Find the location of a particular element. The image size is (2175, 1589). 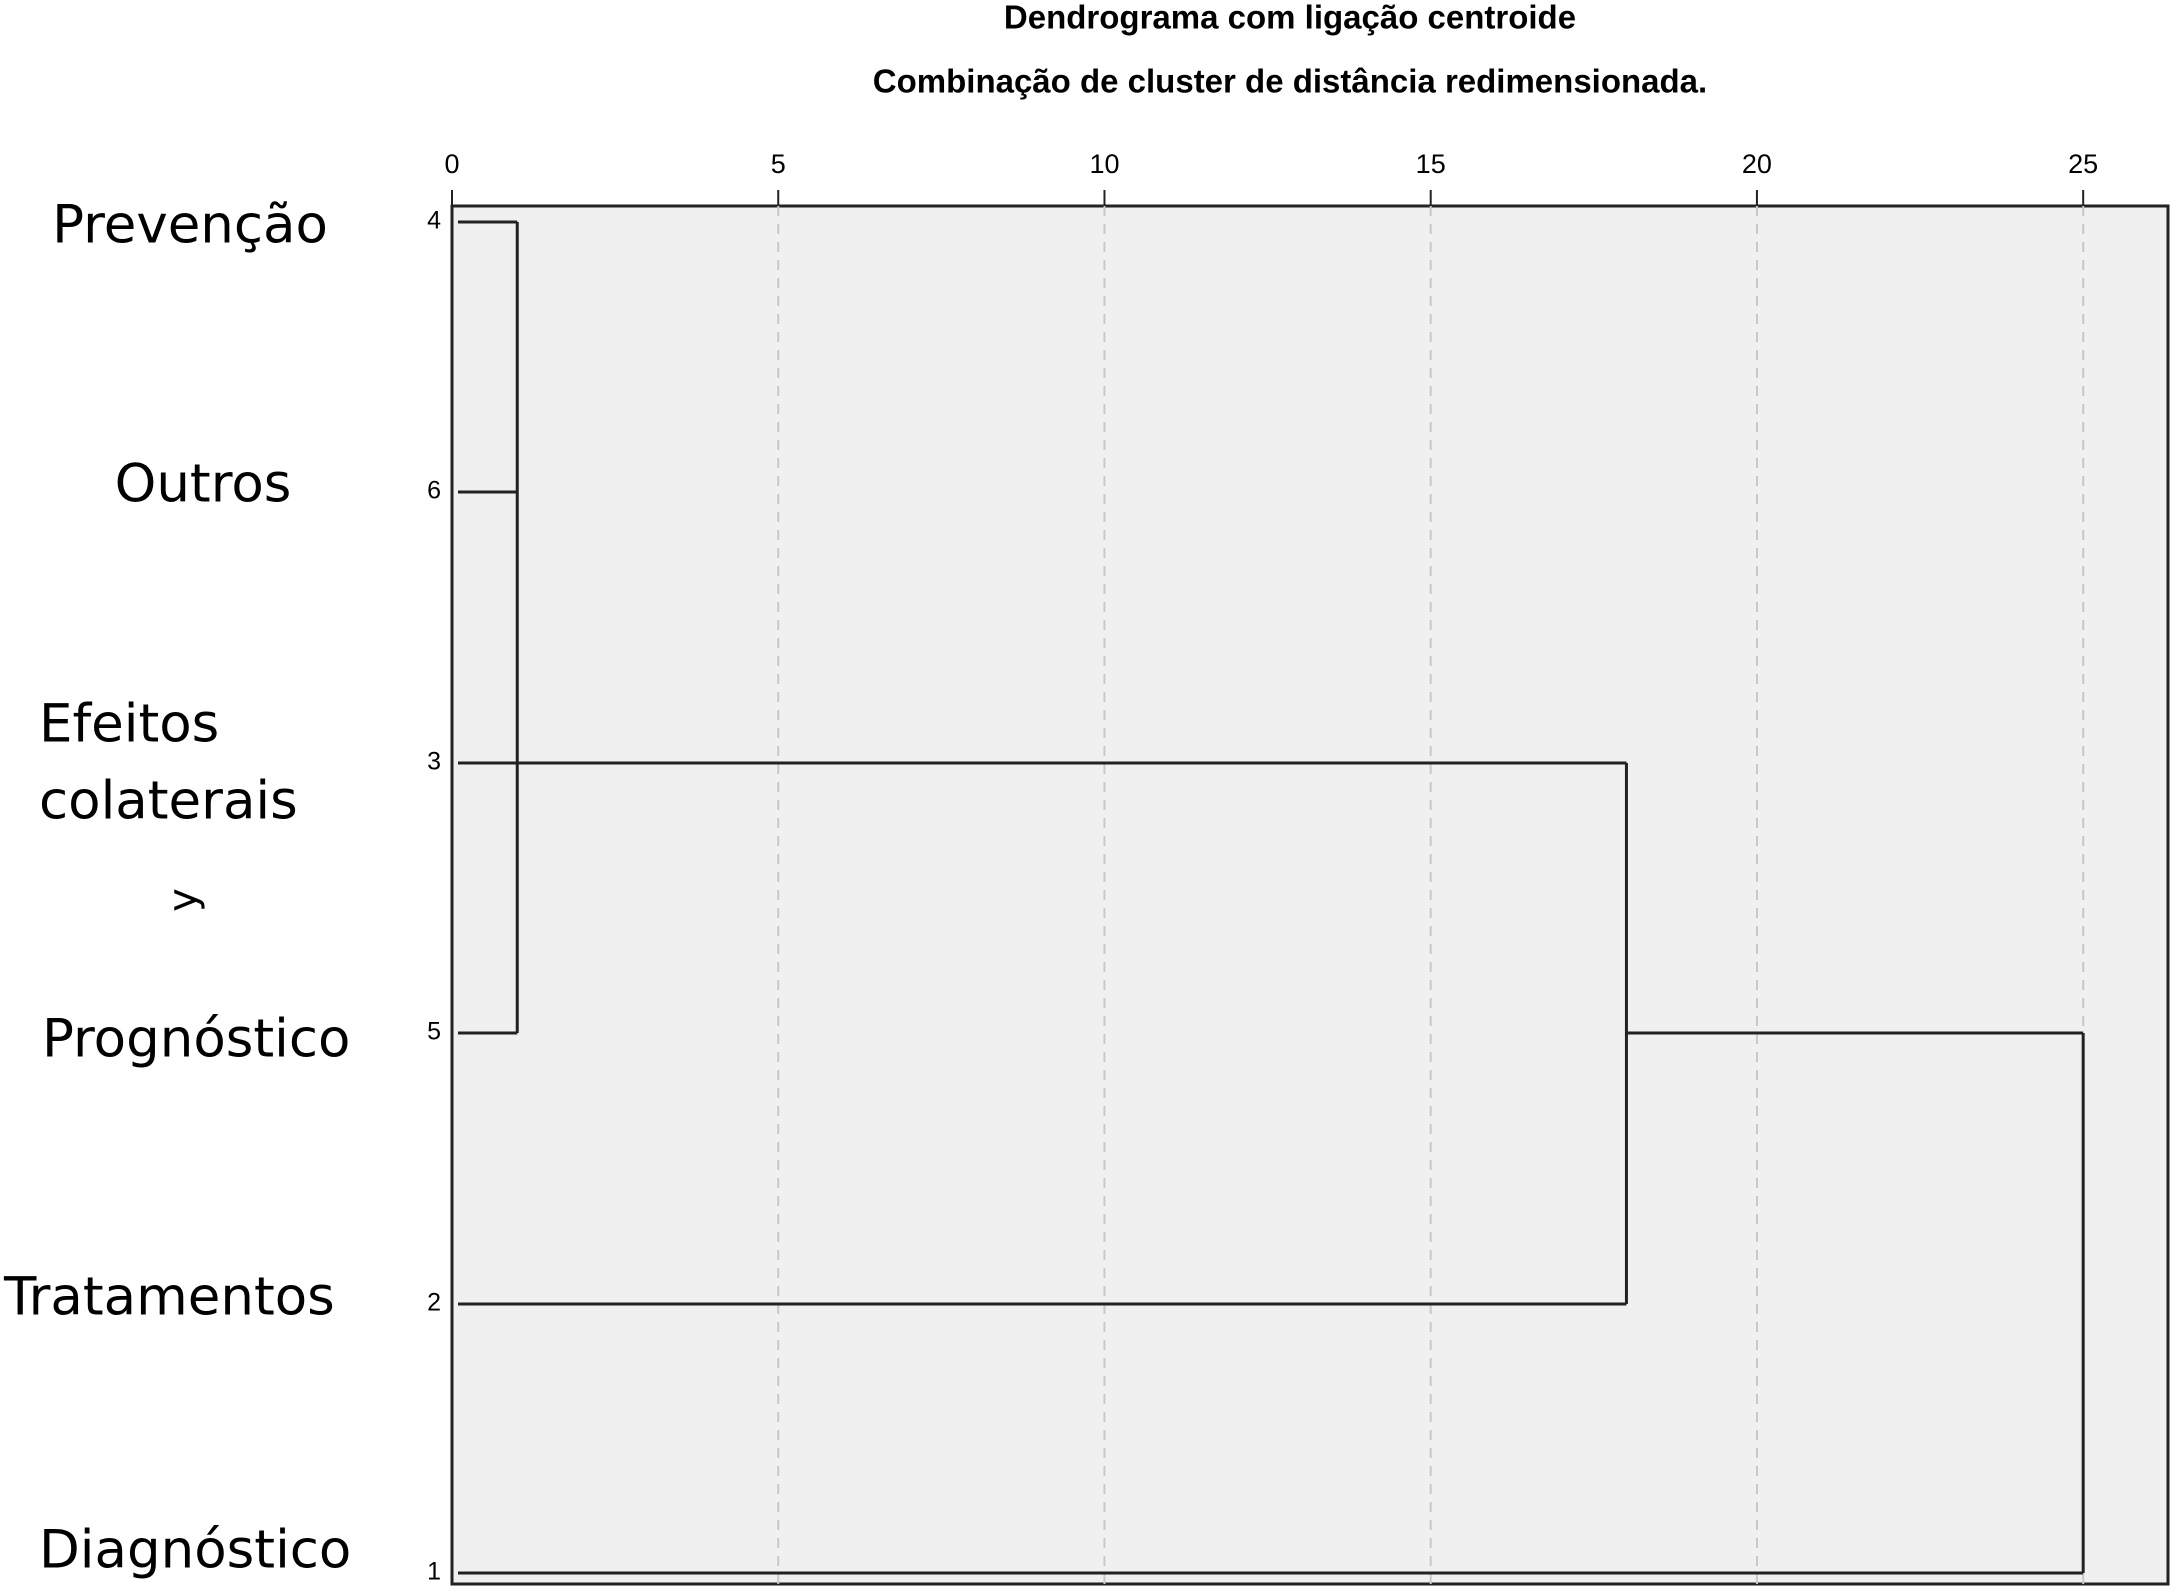

leaf-id: 6 is located at coordinates (434, 491).